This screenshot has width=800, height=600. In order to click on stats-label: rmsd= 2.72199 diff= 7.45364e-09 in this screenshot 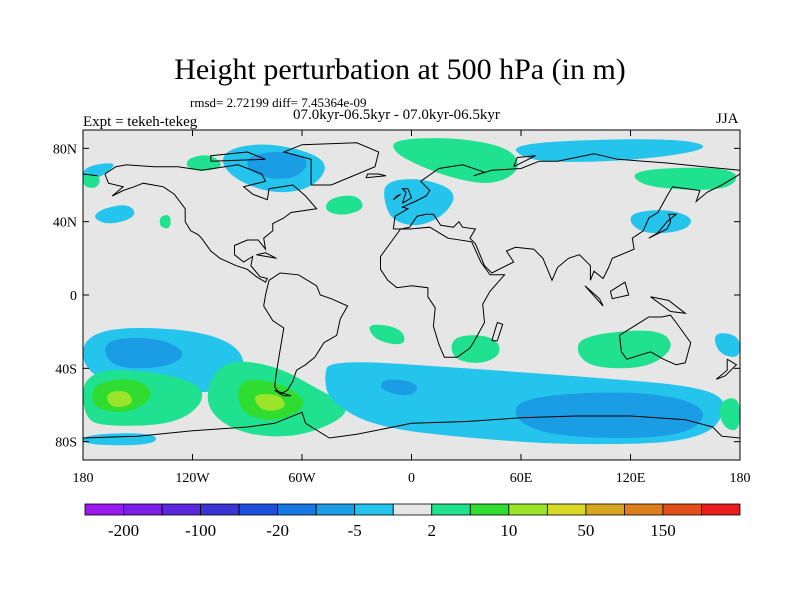, I will do `click(278, 102)`.